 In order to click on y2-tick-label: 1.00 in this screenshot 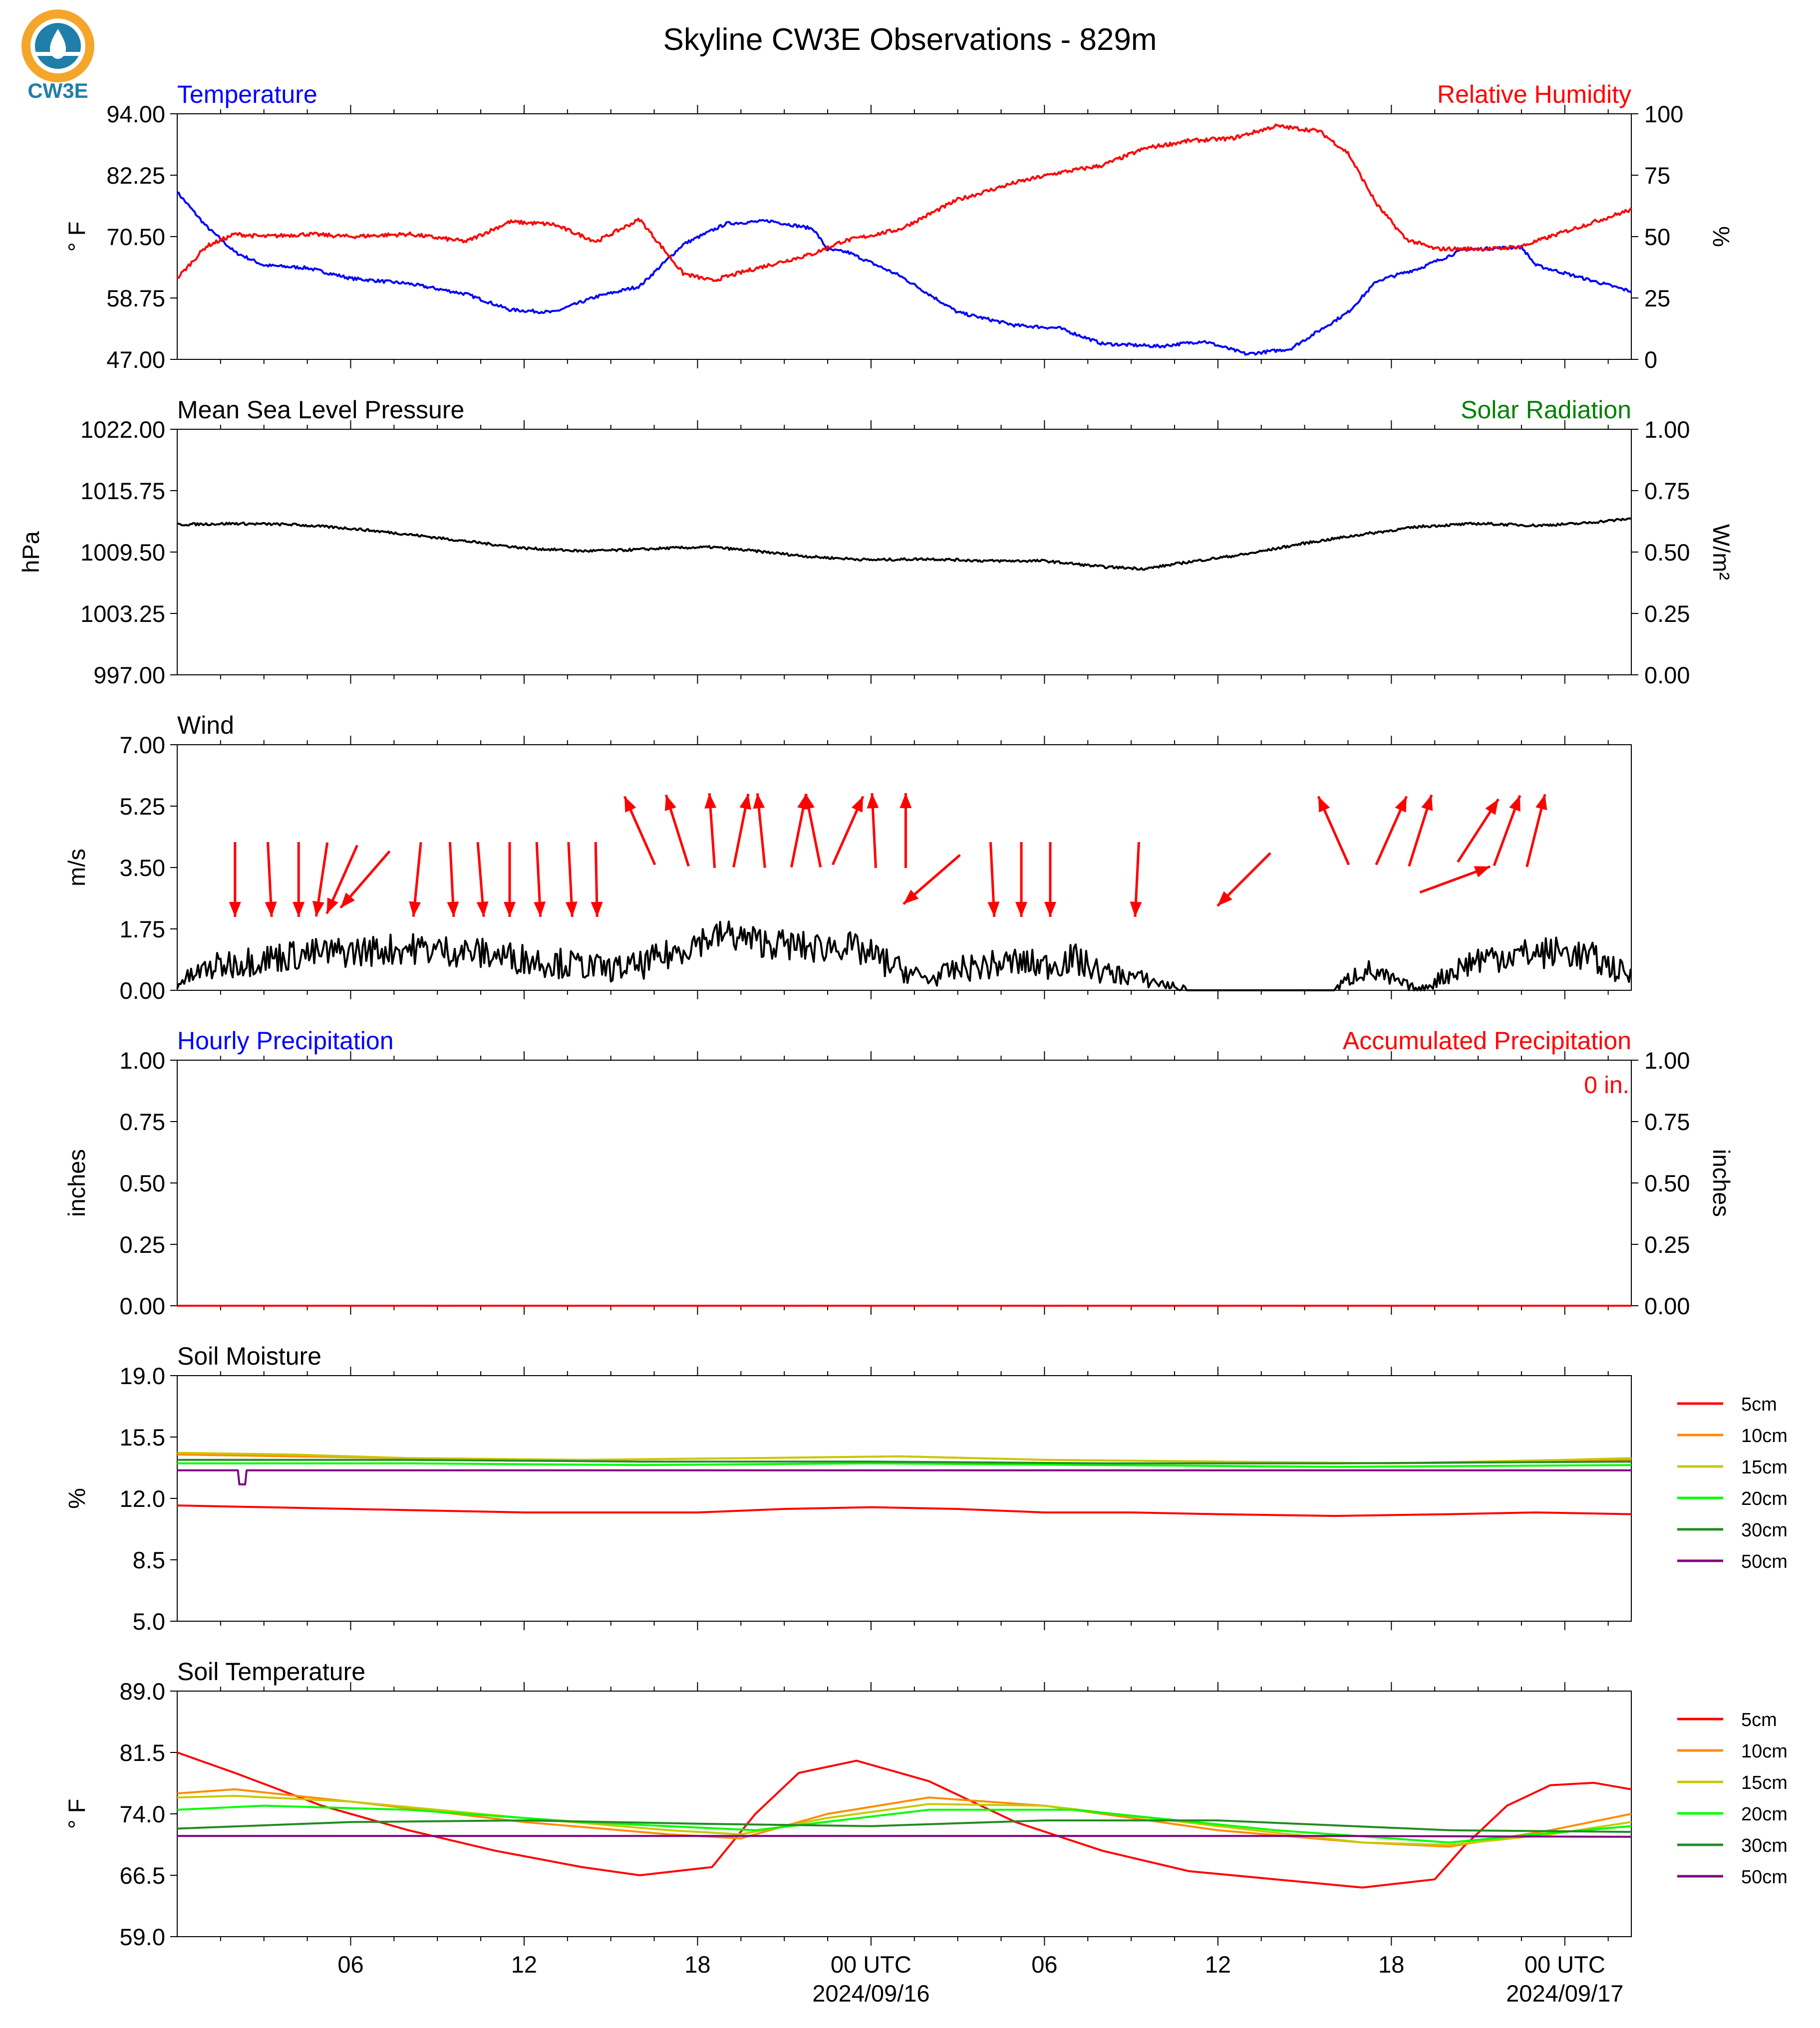, I will do `click(1667, 1060)`.